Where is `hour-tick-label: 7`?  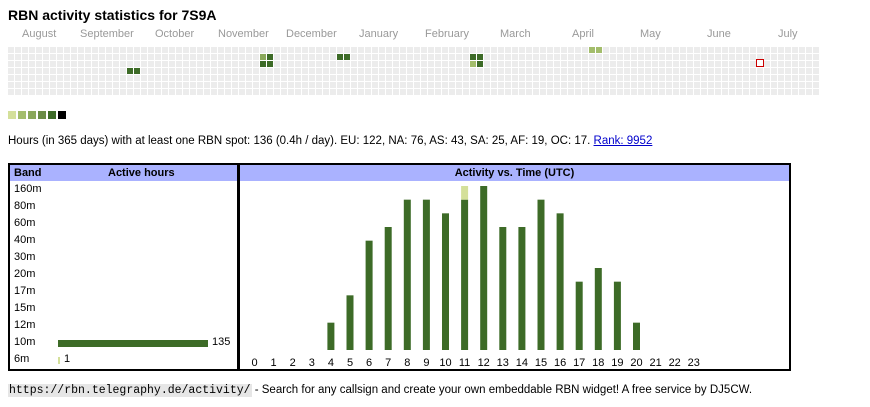 hour-tick-label: 7 is located at coordinates (388, 363).